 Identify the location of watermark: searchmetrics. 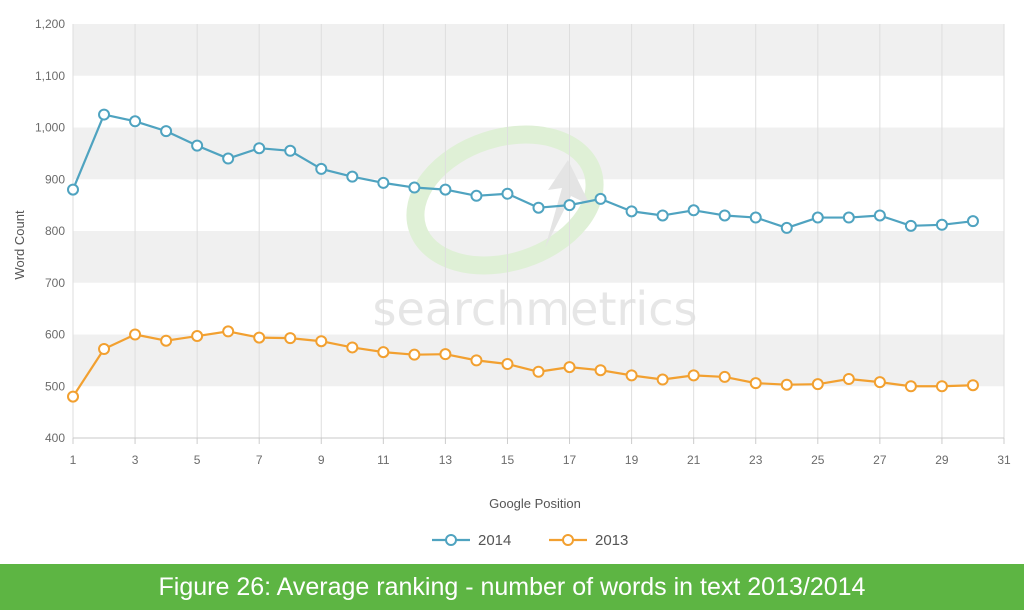
(535, 230).